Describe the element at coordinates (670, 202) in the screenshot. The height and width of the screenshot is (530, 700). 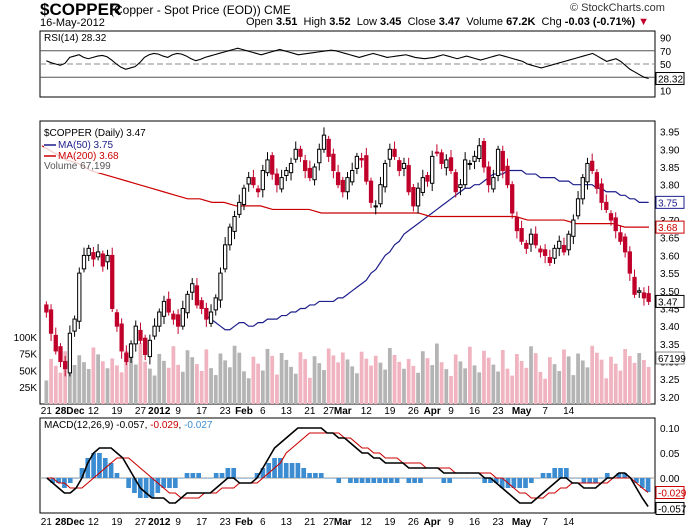
I see `ma50-value-tag-bg` at that location.